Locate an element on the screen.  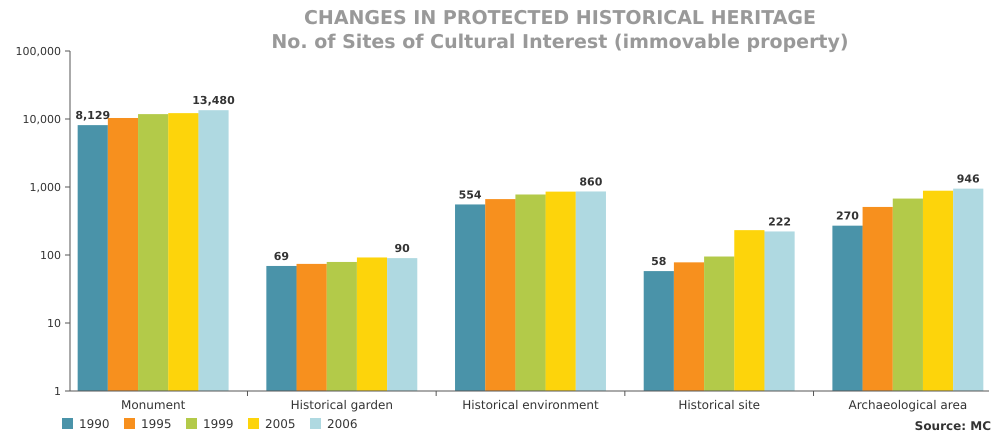
legend-label: 1999 is located at coordinates (218, 424).